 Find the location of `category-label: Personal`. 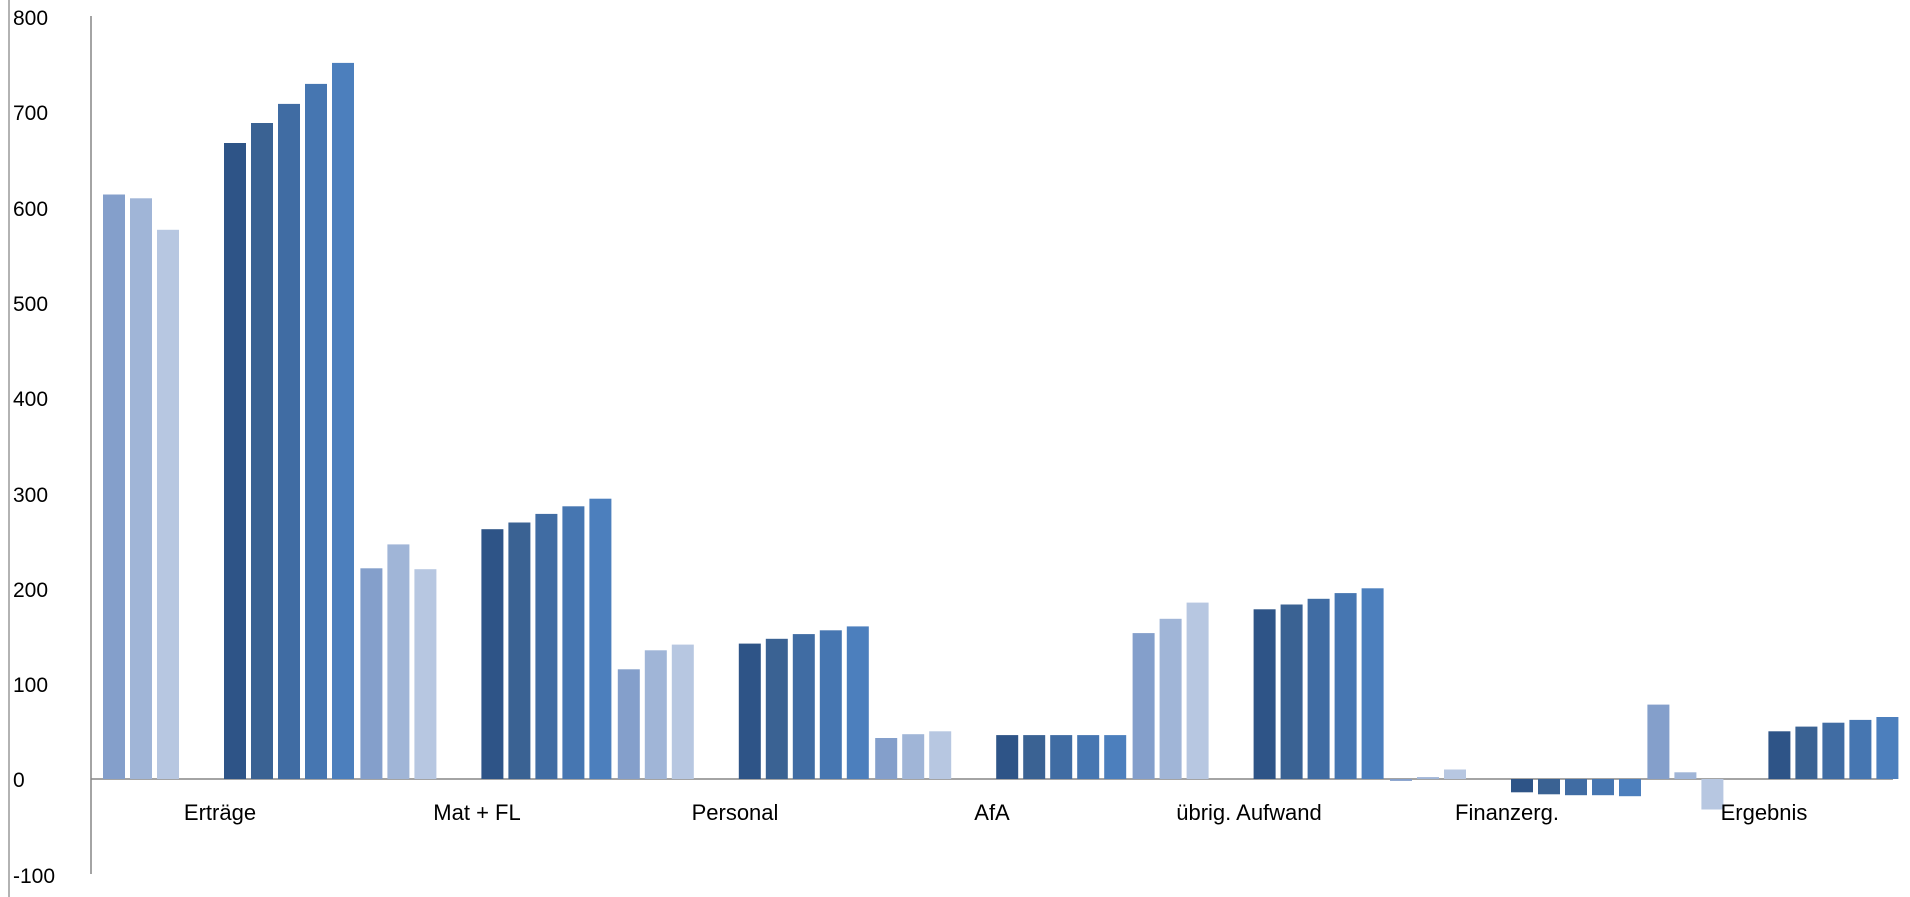

category-label: Personal is located at coordinates (735, 812).